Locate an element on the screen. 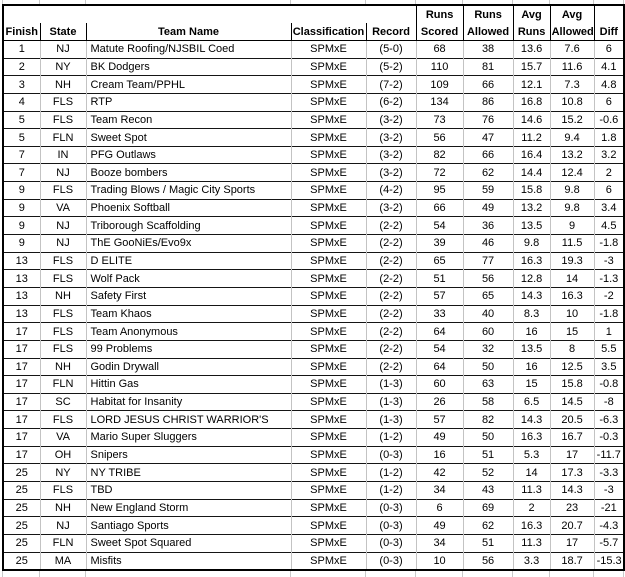 This screenshot has height=577, width=625. cell-team-name: Sweet Spot Squared is located at coordinates (188, 543).